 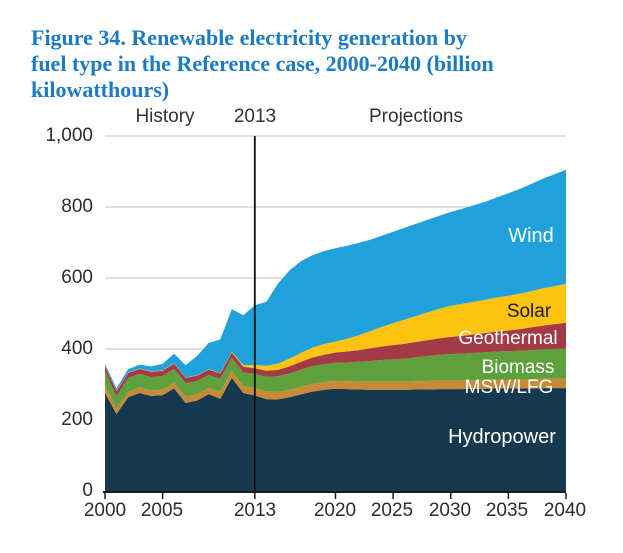 I want to click on x-tick-2000: 2000, so click(x=105, y=510).